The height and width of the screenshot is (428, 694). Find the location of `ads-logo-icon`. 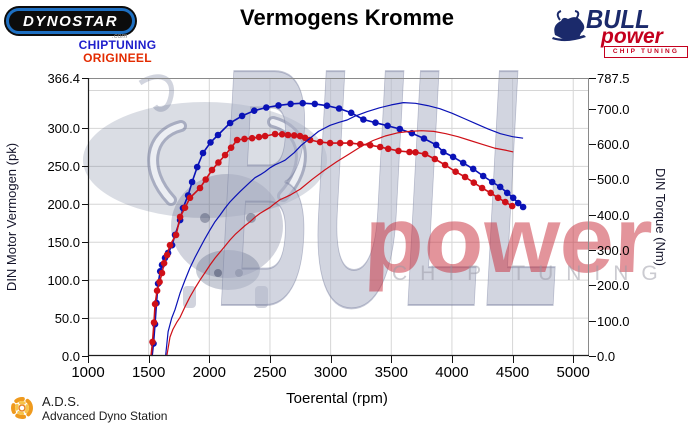

ads-logo-icon is located at coordinates (22, 408).